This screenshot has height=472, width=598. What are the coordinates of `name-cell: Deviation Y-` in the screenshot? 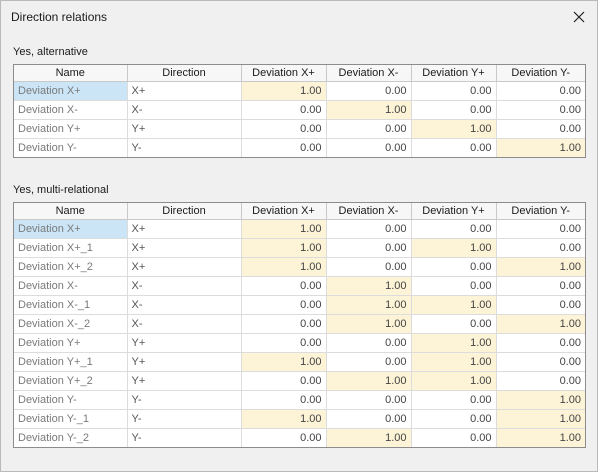 It's located at (71, 147).